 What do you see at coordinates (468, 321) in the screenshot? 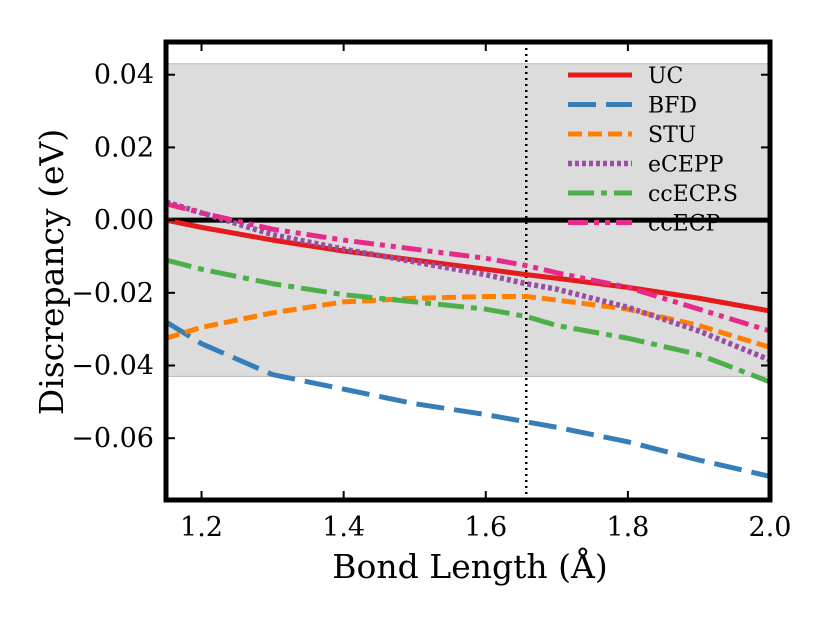
I see `series-line-ccecp-s` at bounding box center [468, 321].